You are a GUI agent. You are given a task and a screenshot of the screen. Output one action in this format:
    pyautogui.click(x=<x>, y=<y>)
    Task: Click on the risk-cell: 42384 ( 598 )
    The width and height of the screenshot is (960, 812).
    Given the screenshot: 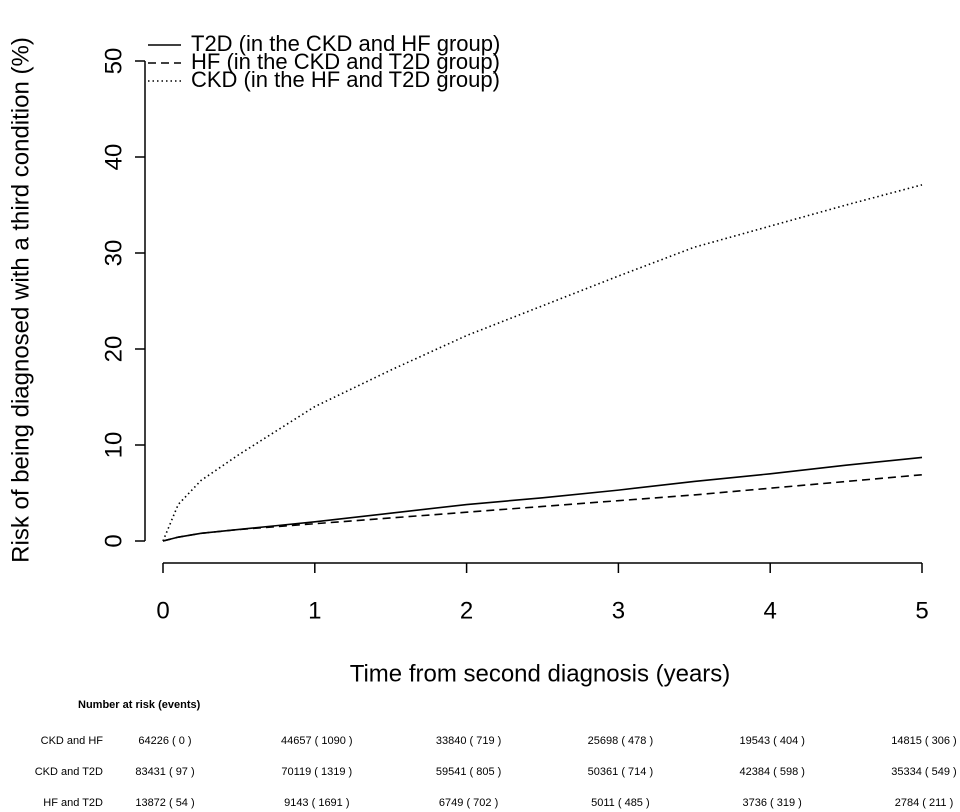 What is the action you would take?
    pyautogui.click(x=771, y=772)
    